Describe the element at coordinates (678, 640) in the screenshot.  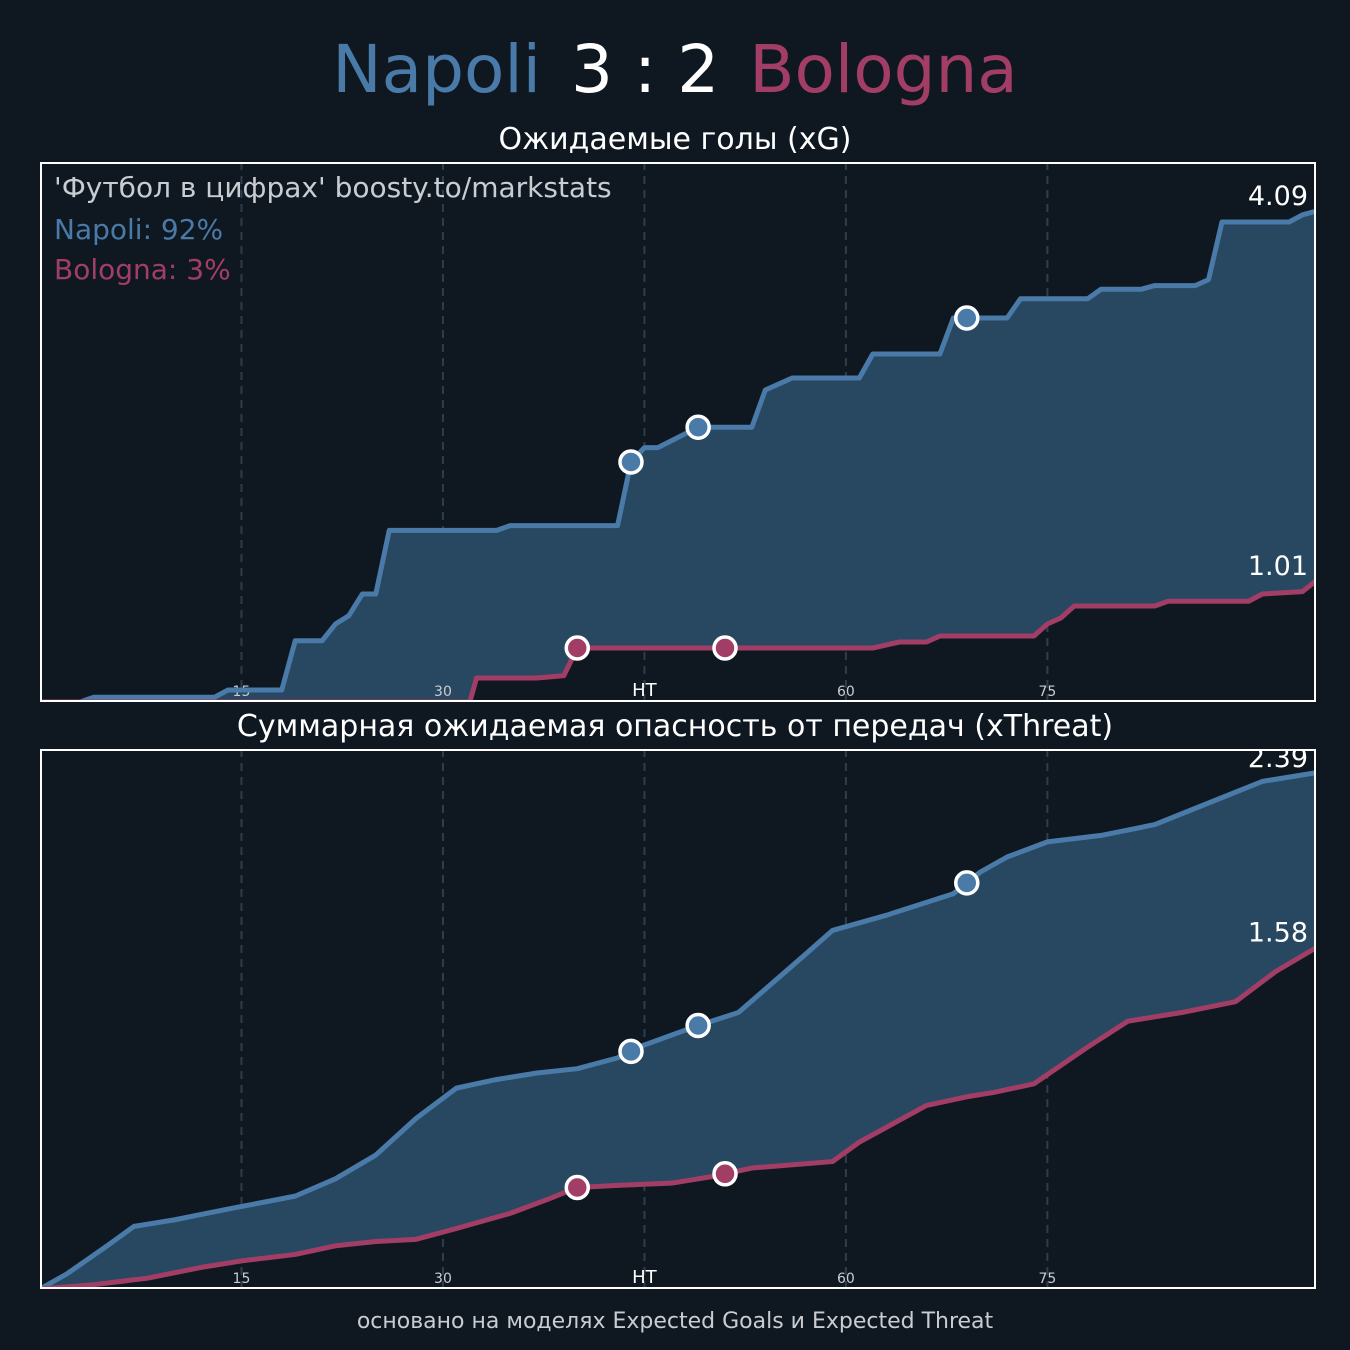
I see `away-xg-line` at that location.